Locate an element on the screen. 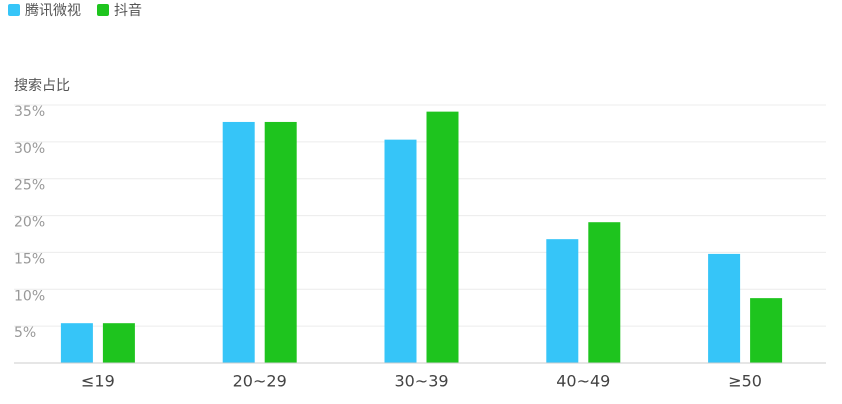 This screenshot has height=404, width=842. y-tick-label: 20% is located at coordinates (29, 223).